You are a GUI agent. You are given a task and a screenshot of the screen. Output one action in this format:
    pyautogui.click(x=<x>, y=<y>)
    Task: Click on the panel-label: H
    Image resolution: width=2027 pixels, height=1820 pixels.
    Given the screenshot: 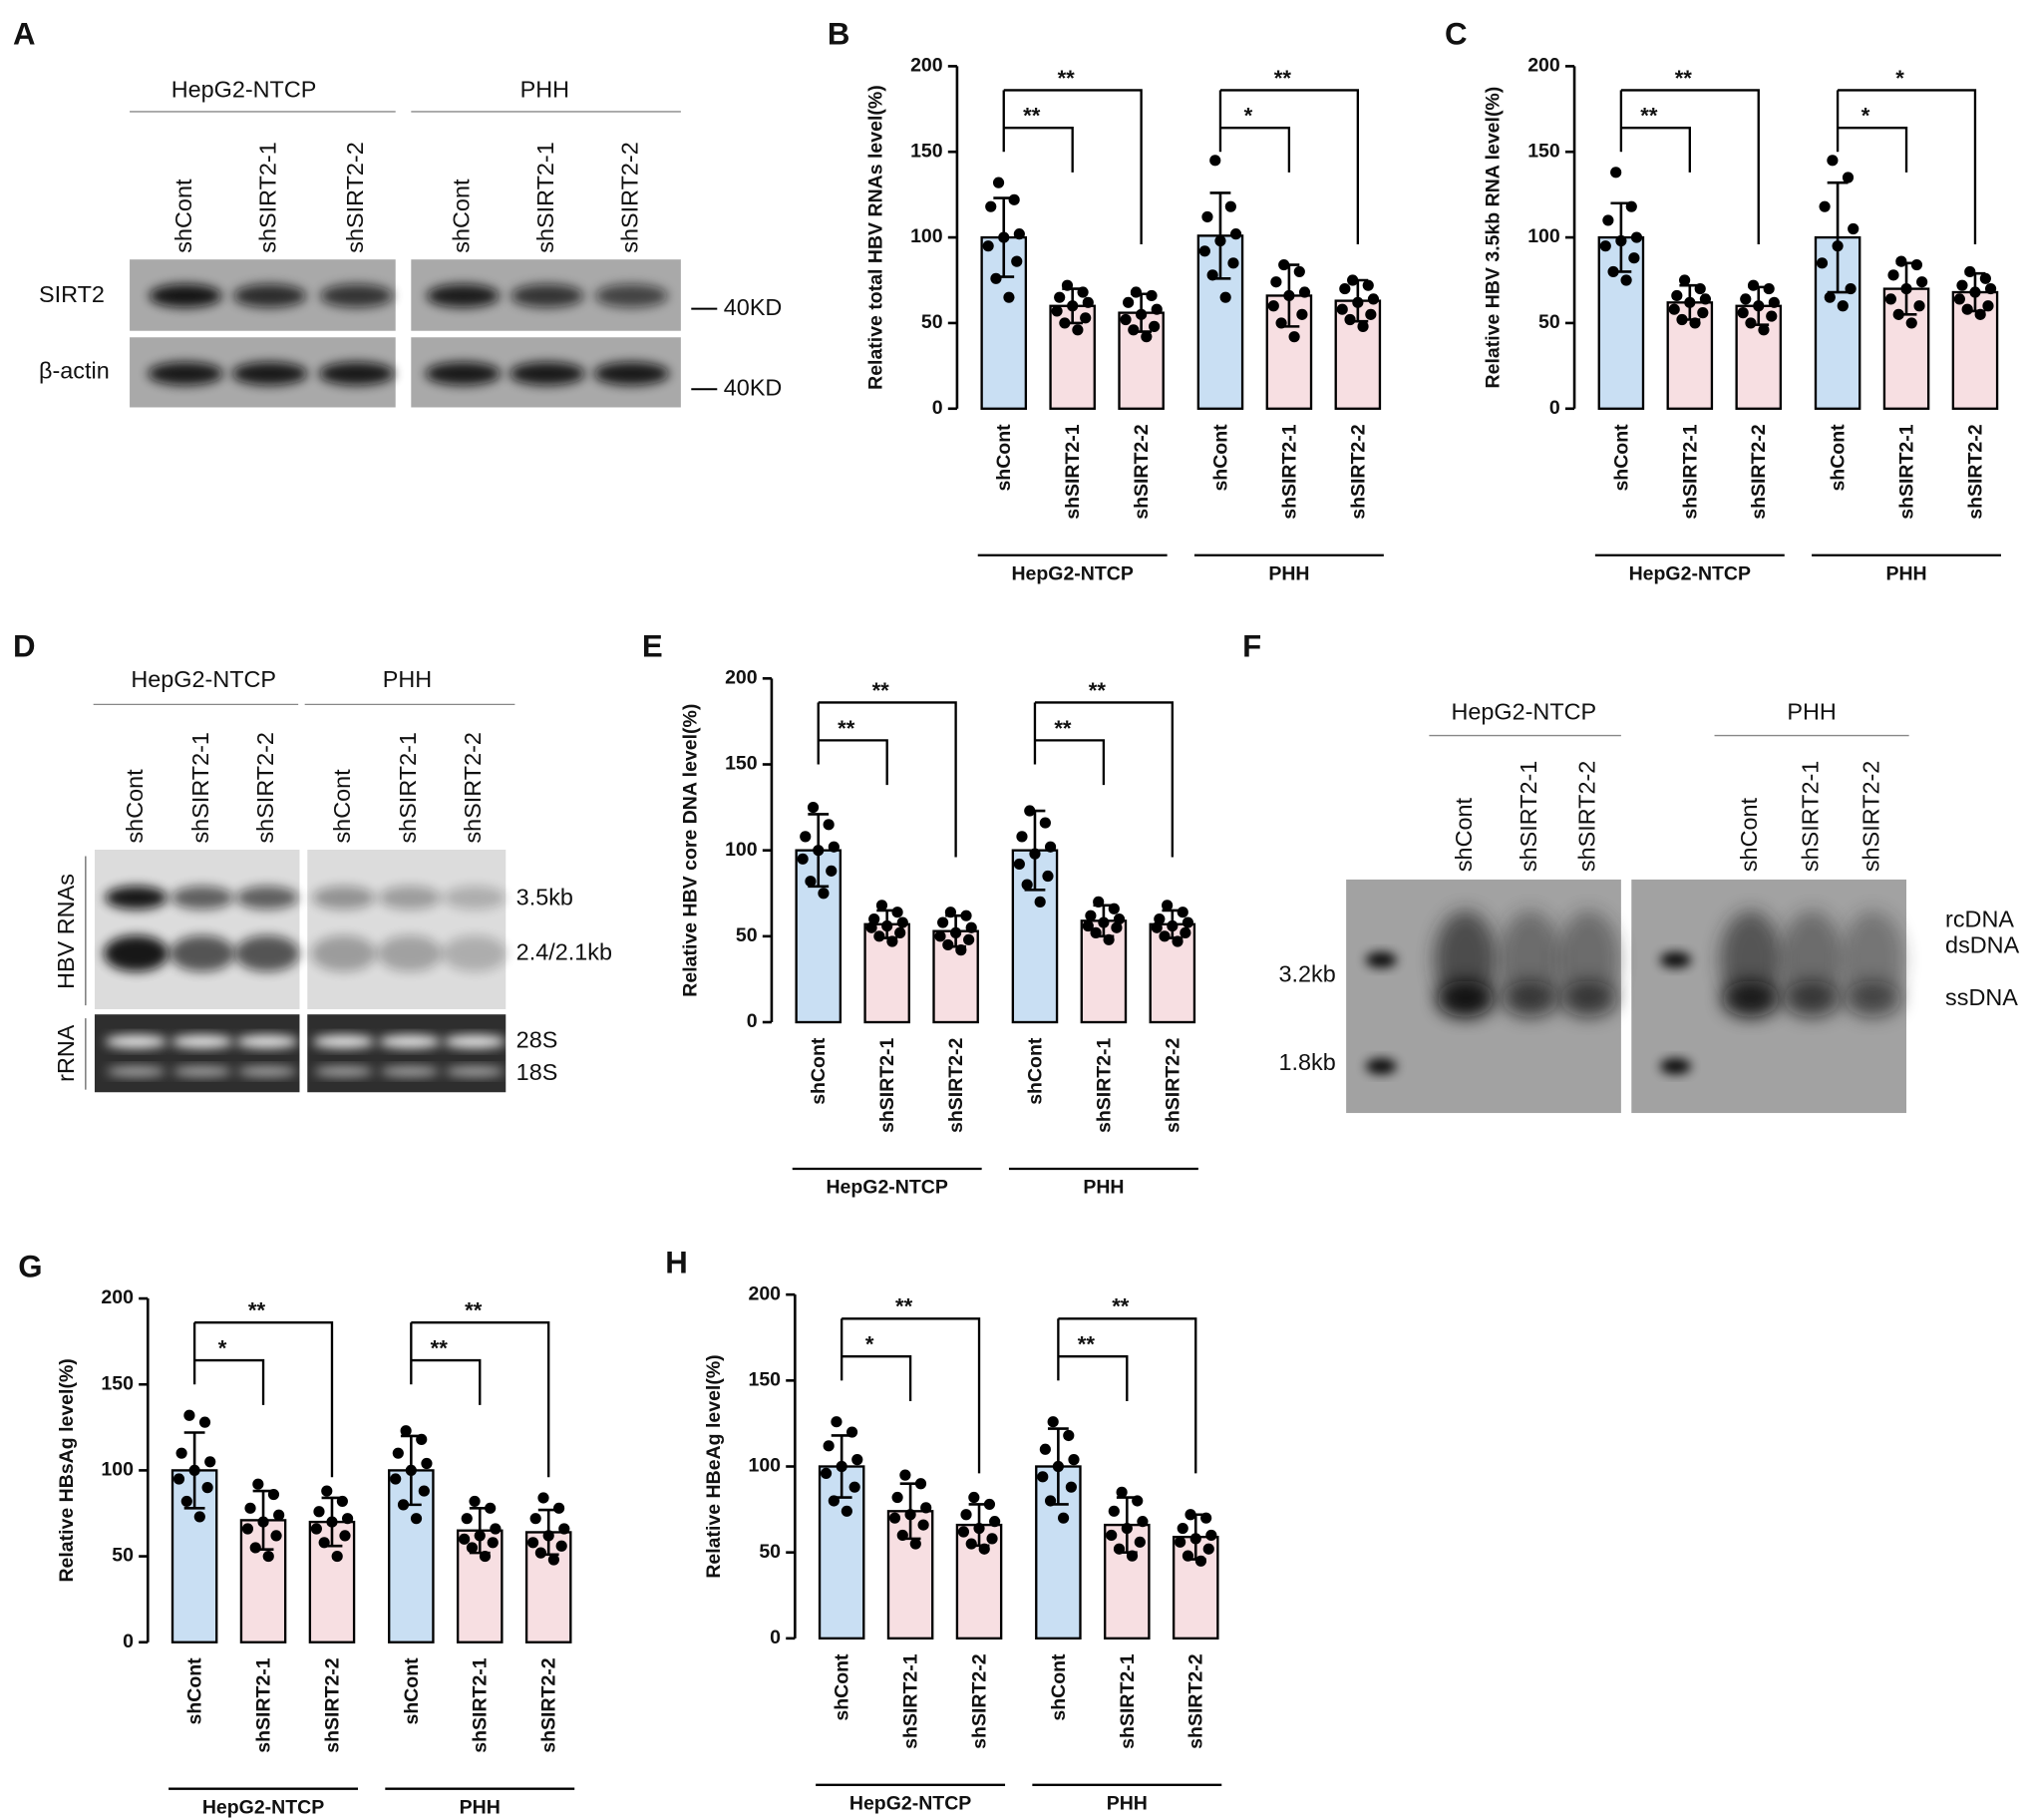 What is the action you would take?
    pyautogui.click(x=676, y=1262)
    